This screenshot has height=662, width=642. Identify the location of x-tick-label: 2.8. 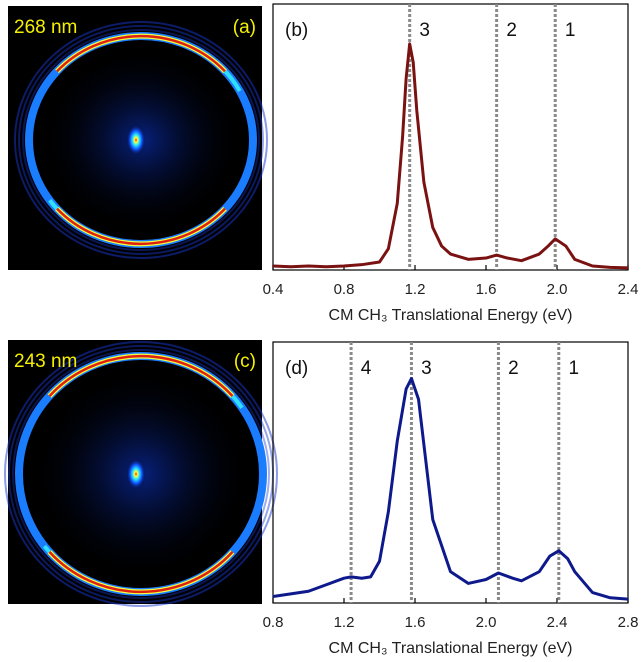
(628, 622).